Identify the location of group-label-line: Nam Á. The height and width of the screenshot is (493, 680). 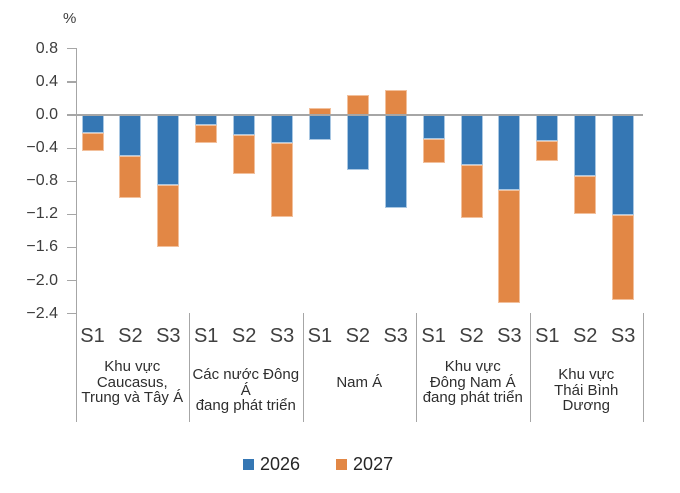
(359, 382).